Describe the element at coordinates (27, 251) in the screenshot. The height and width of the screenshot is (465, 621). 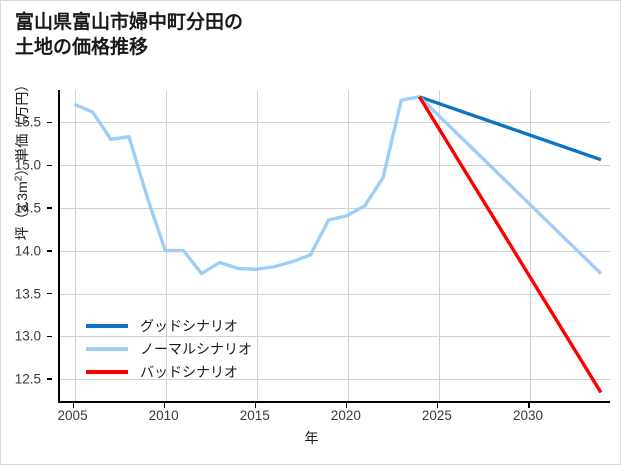
I see `y-tick-label: 14.0` at that location.